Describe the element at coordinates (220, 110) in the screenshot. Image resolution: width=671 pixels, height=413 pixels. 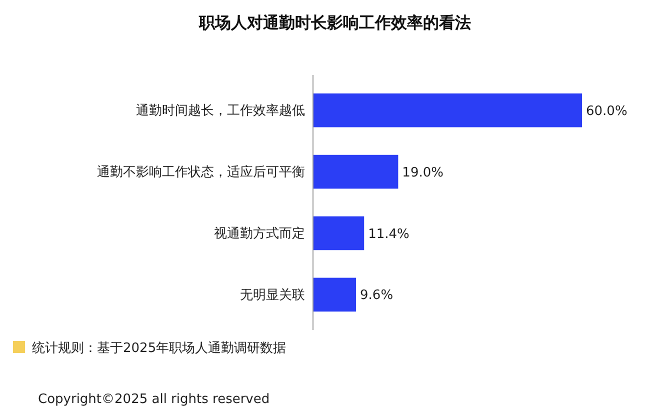
I see `y-tick-label: 通勤时间越长，工作效率越低` at that location.